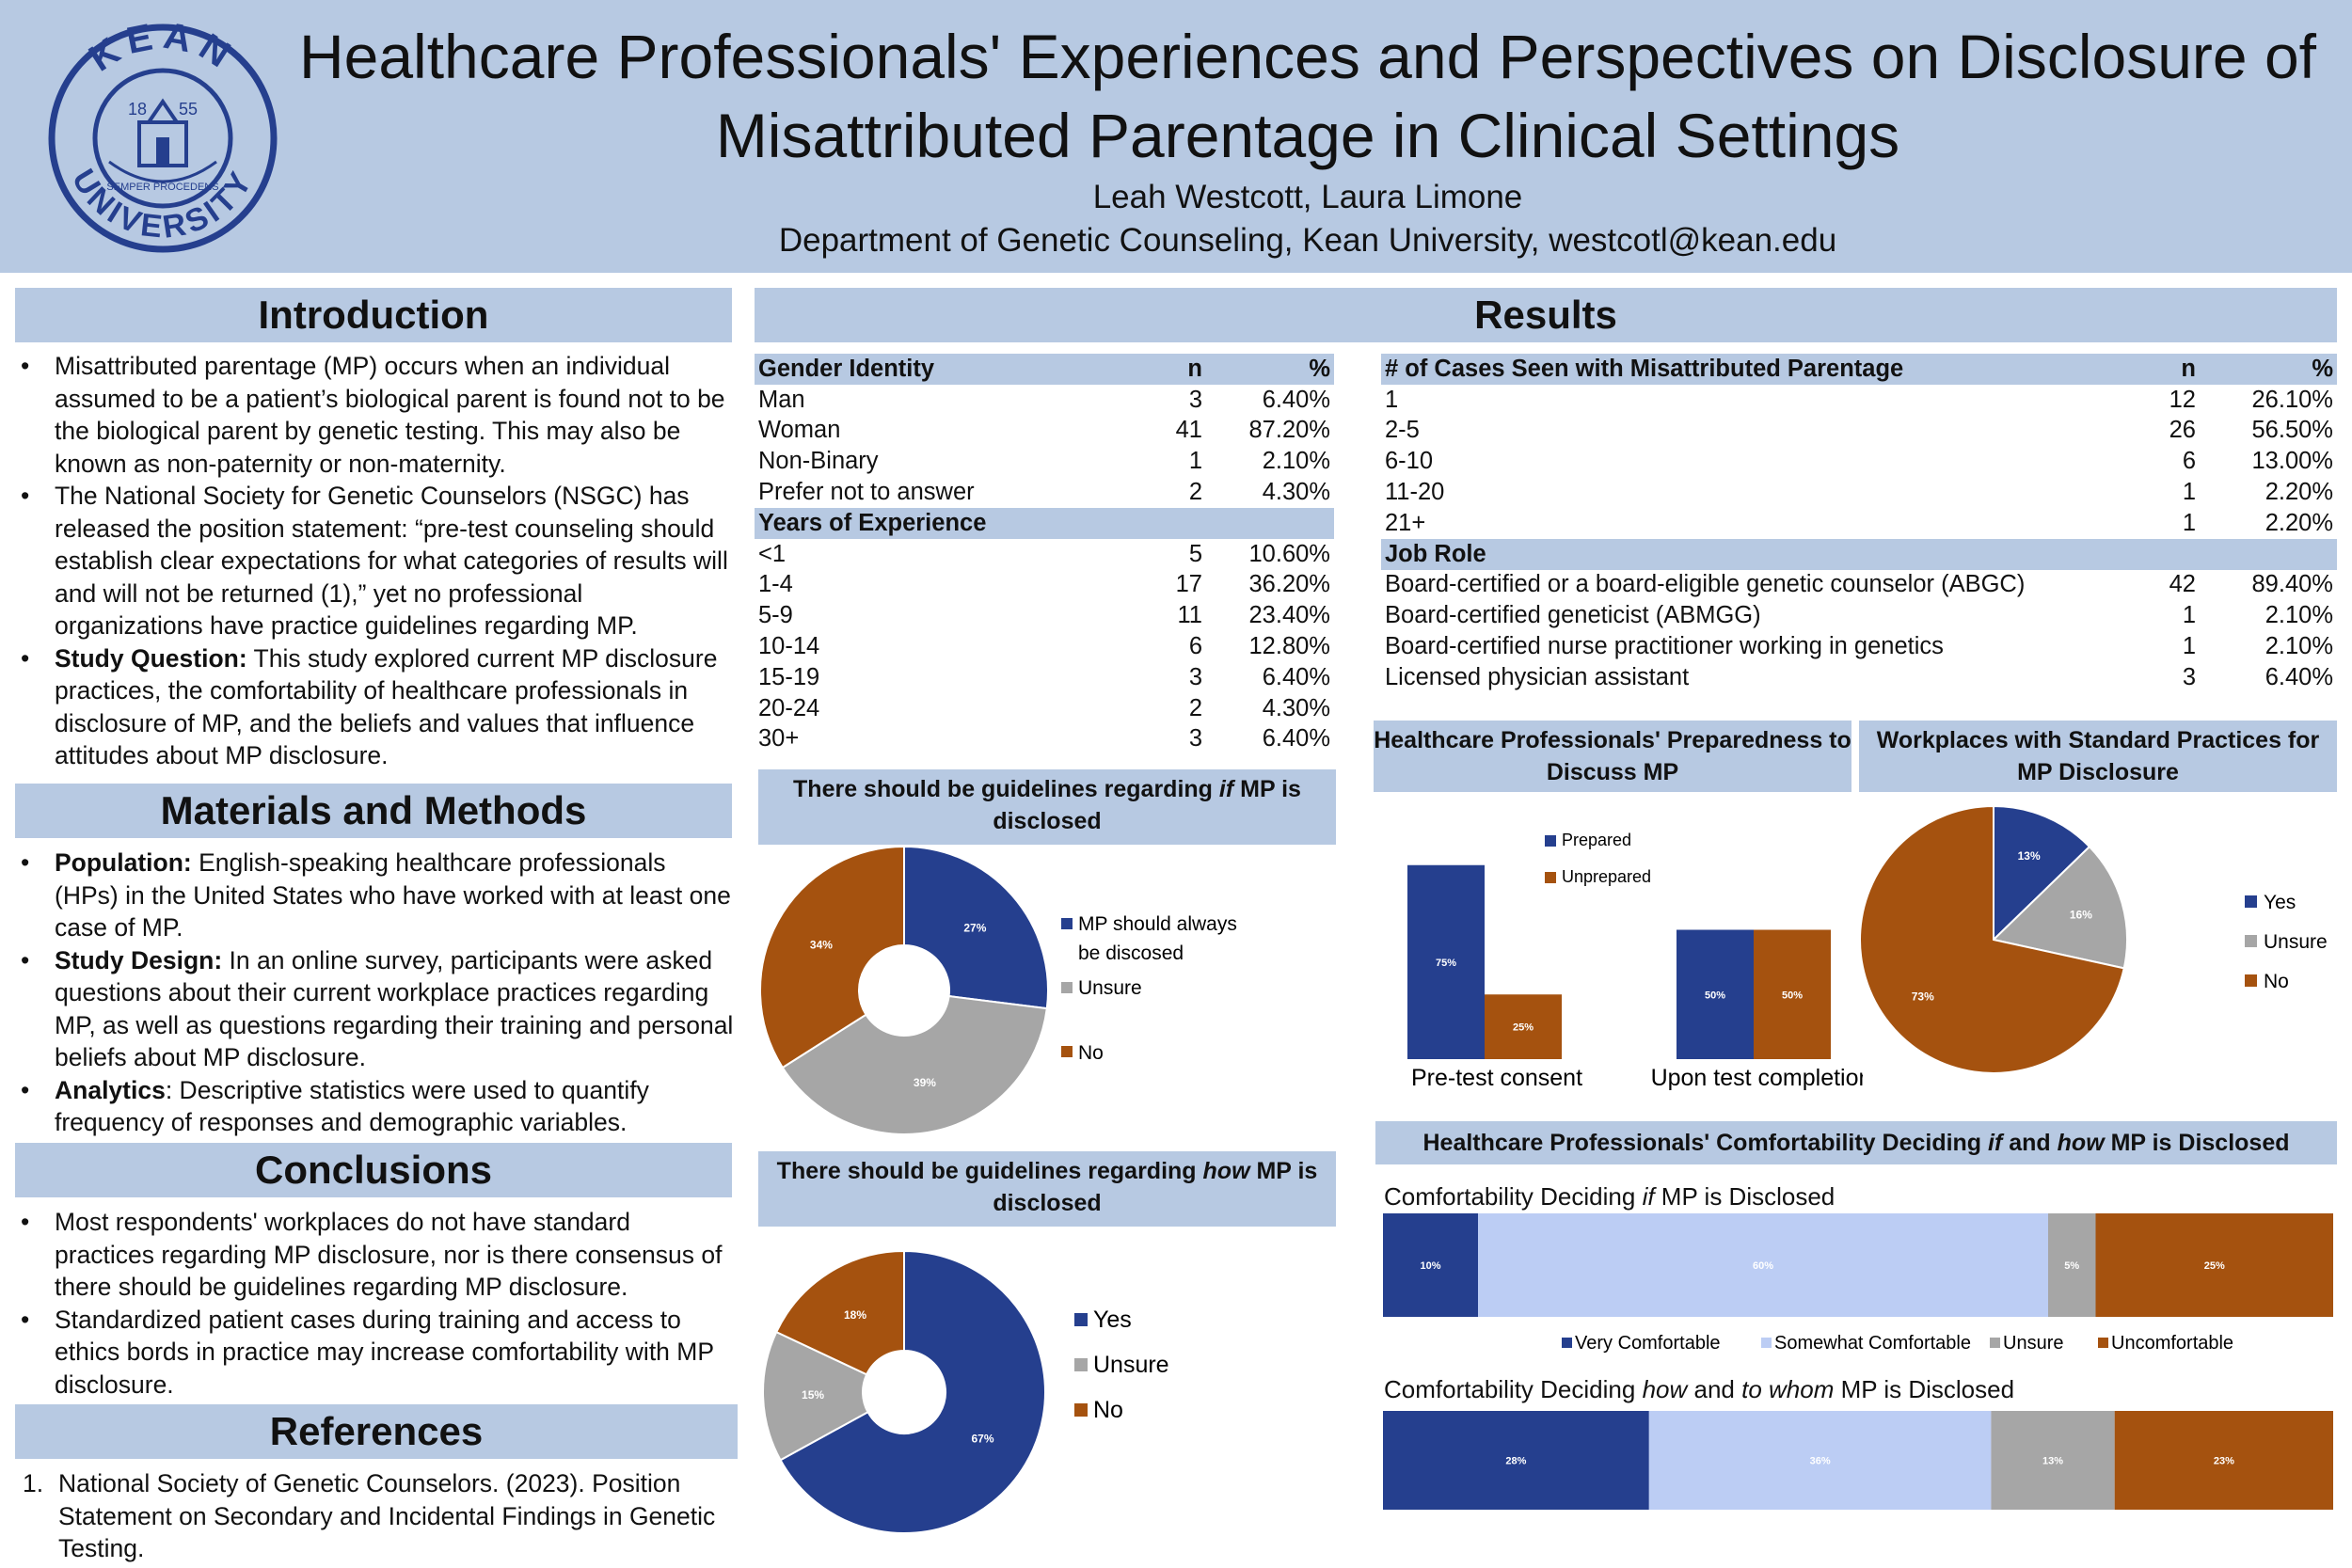 This screenshot has width=2352, height=1568. I want to click on pie-slice-label: 34%, so click(821, 945).